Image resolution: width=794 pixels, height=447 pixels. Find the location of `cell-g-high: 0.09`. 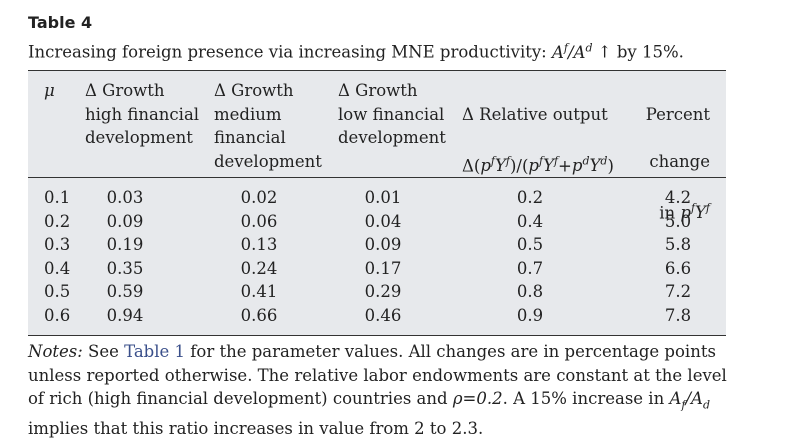

cell-g-high: 0.09 is located at coordinates (125, 221).